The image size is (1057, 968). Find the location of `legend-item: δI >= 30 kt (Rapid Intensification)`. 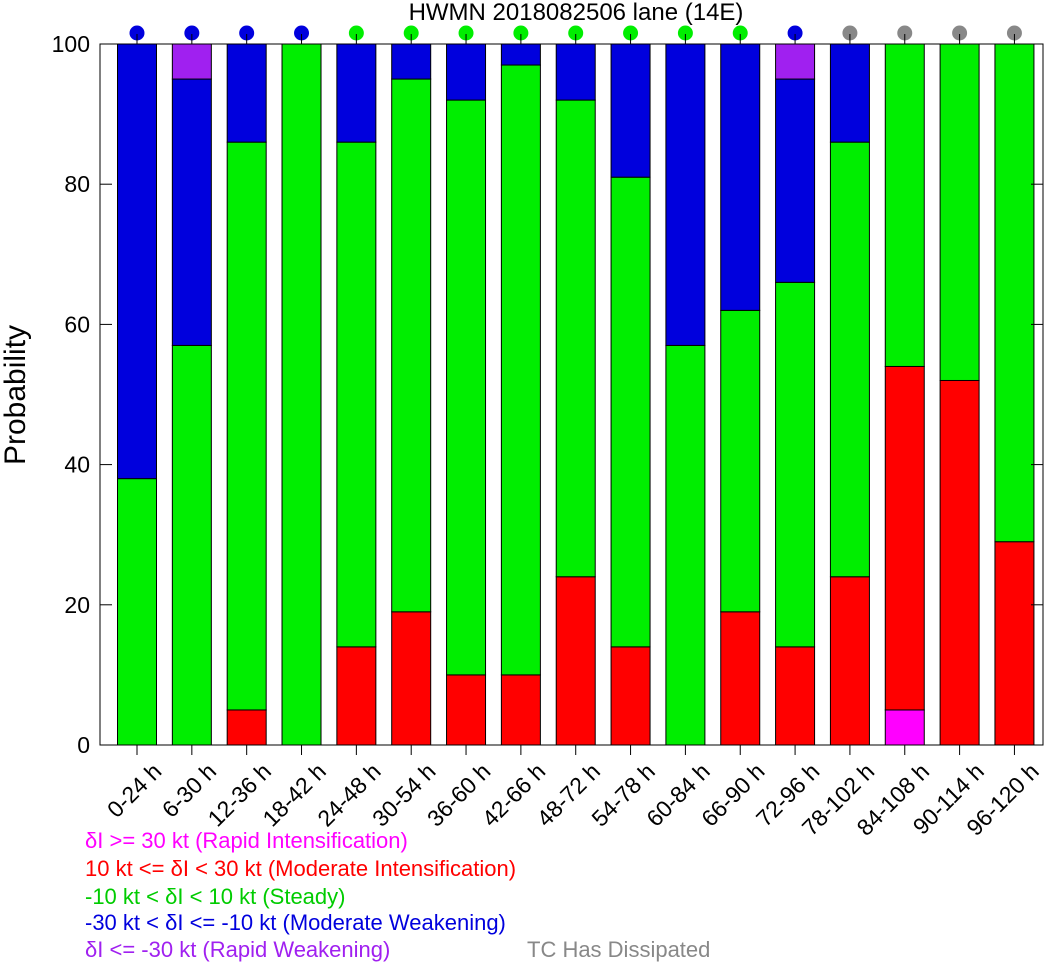

legend-item: δI >= 30 kt (Rapid Intensification) is located at coordinates (246, 840).